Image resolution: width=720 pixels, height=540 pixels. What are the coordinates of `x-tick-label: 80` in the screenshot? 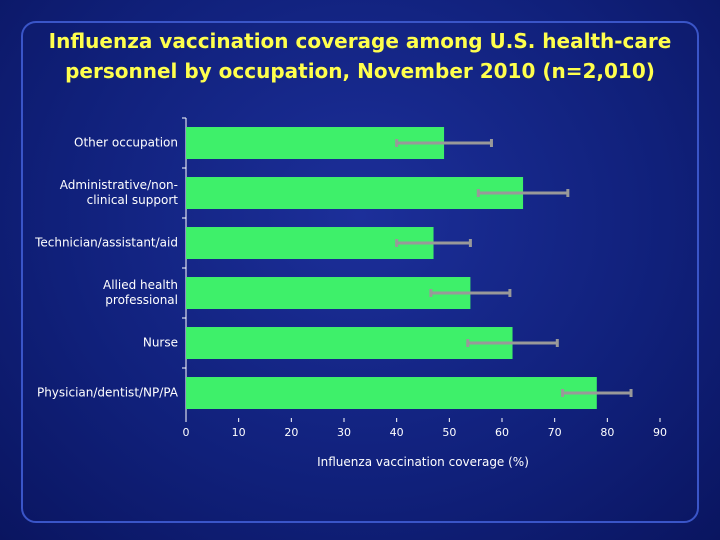 It's located at (607, 432).